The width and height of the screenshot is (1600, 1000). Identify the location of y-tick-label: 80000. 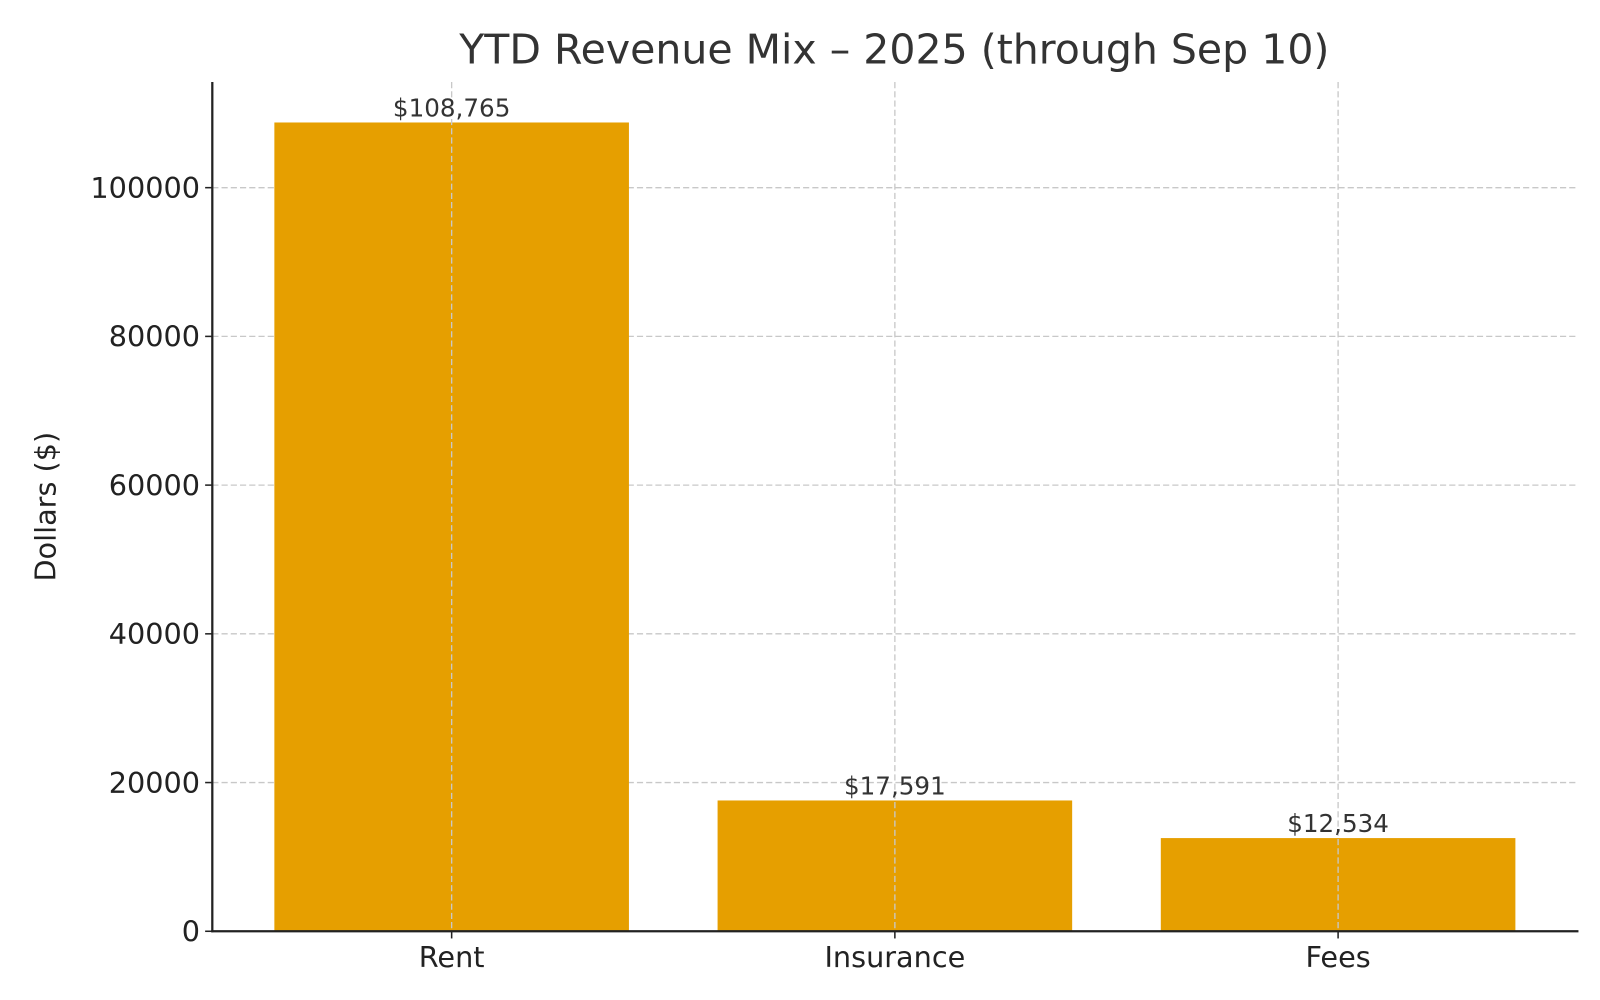
(154, 337).